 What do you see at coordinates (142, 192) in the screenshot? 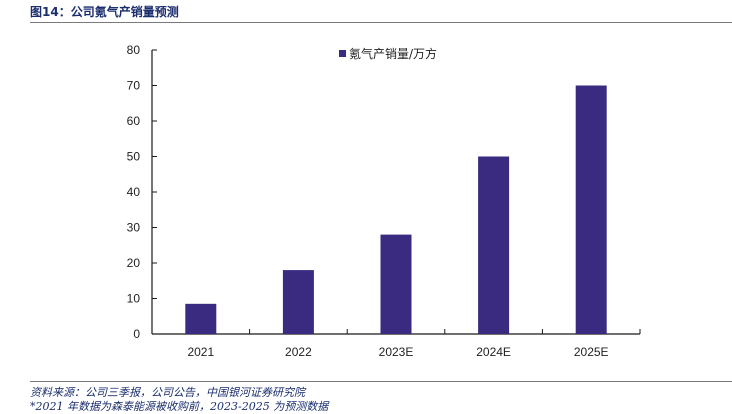
I see `y-axis: 0 10 20 30 40 50 60 70 80` at bounding box center [142, 192].